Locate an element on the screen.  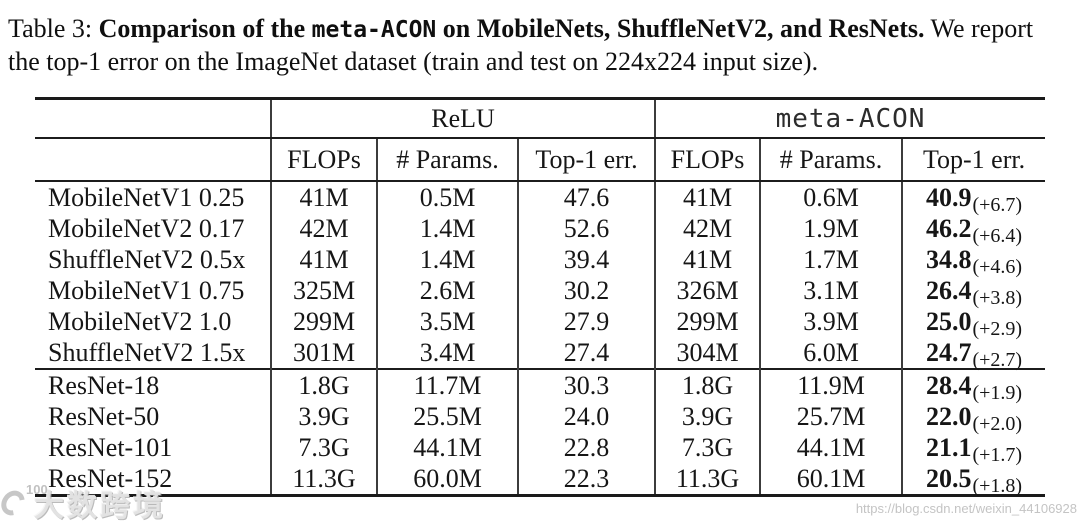
top1-acon-cell: 28.4(+1.9) is located at coordinates (973, 386).